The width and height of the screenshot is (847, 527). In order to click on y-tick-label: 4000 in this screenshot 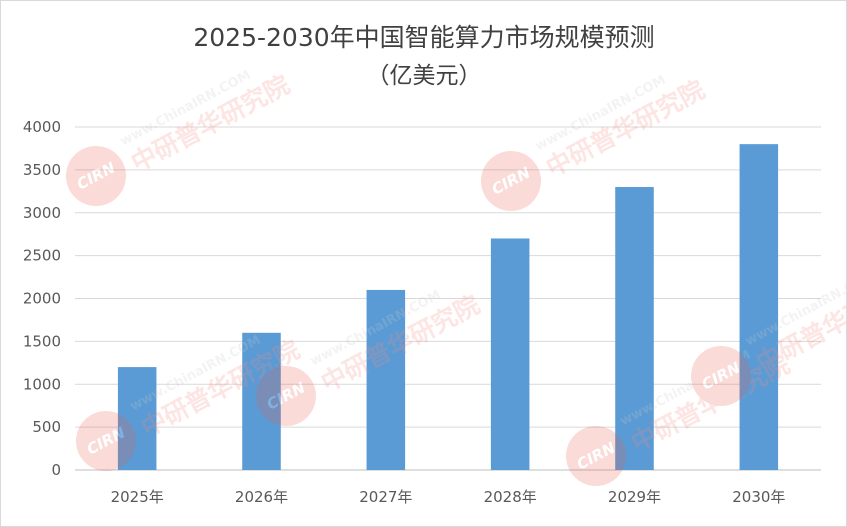, I will do `click(42, 127)`.